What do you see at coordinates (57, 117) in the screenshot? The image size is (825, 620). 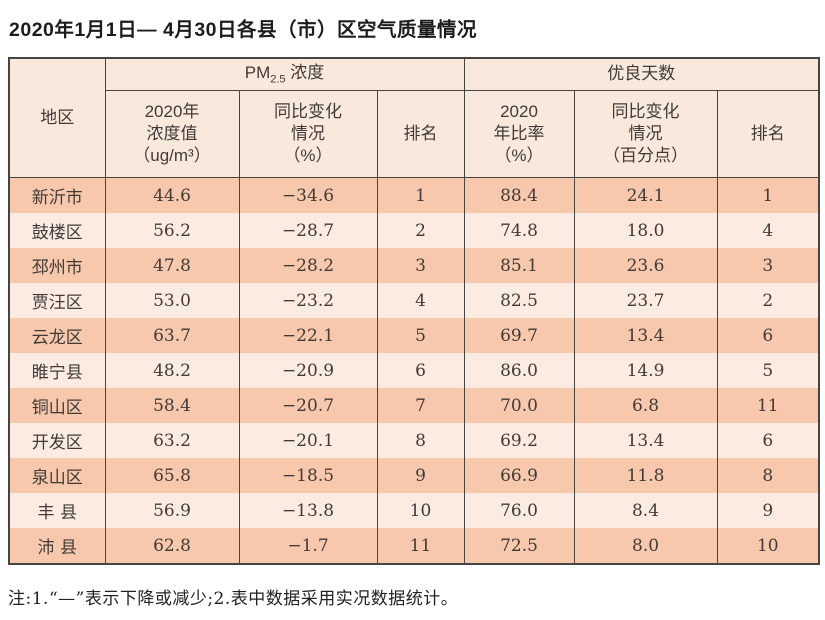 I see `col-header-region: 地区` at bounding box center [57, 117].